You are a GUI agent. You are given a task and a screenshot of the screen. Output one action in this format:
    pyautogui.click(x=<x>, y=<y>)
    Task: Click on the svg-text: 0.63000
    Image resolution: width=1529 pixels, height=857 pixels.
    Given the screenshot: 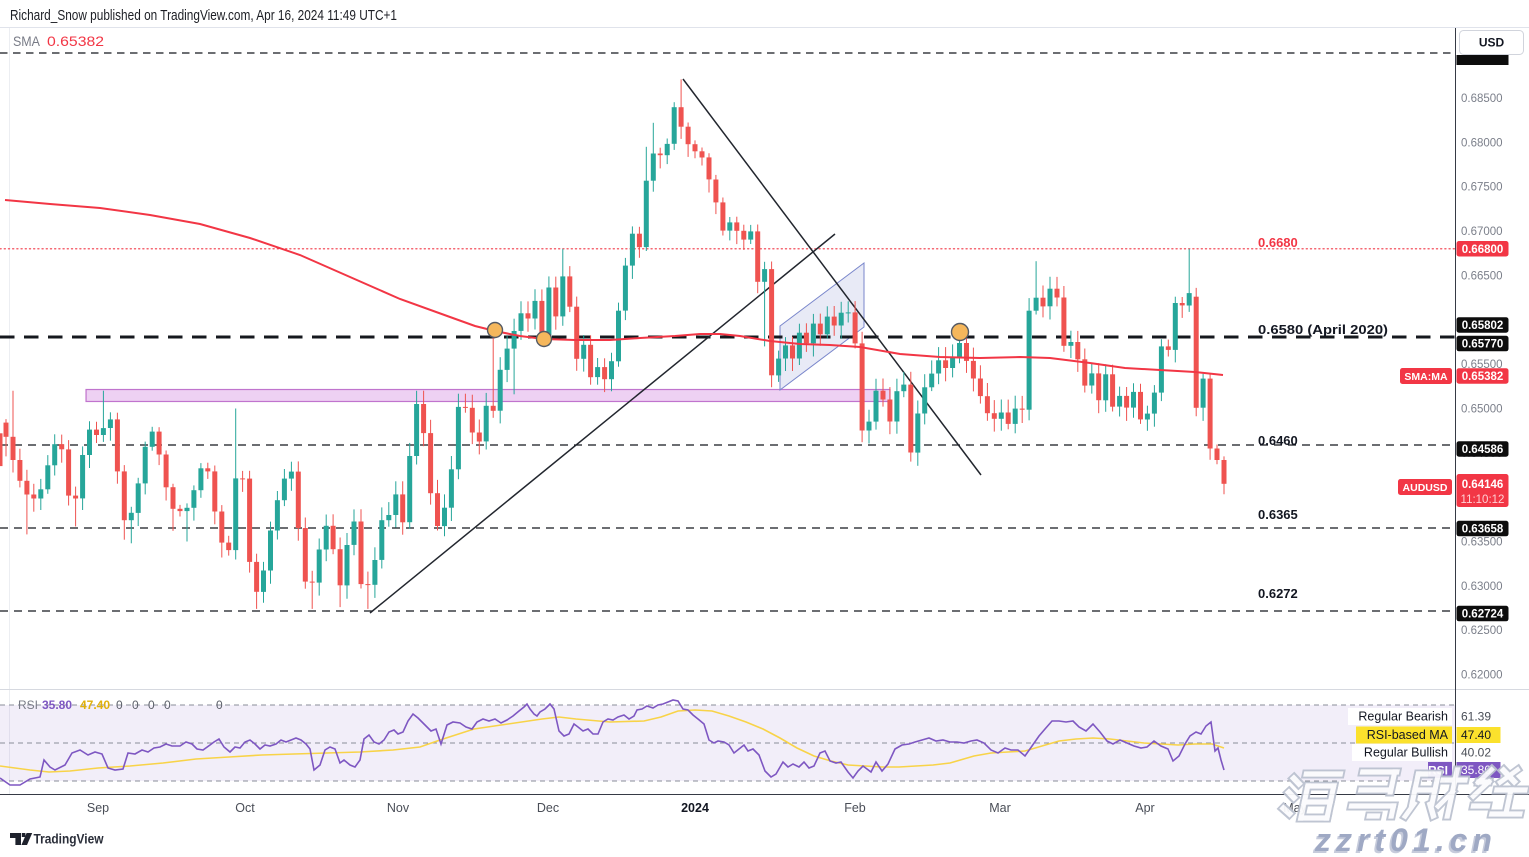 What is the action you would take?
    pyautogui.click(x=1482, y=587)
    